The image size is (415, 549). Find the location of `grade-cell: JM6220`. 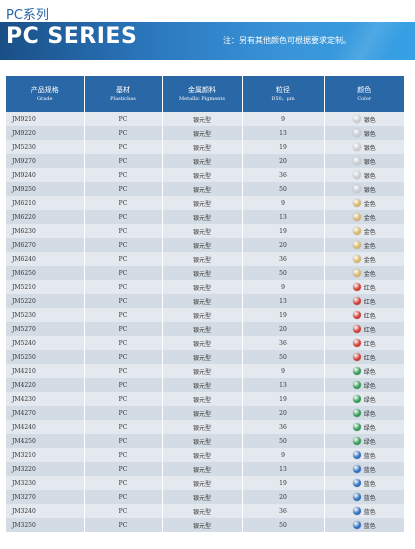

grade-cell: JM6220 is located at coordinates (45, 217).